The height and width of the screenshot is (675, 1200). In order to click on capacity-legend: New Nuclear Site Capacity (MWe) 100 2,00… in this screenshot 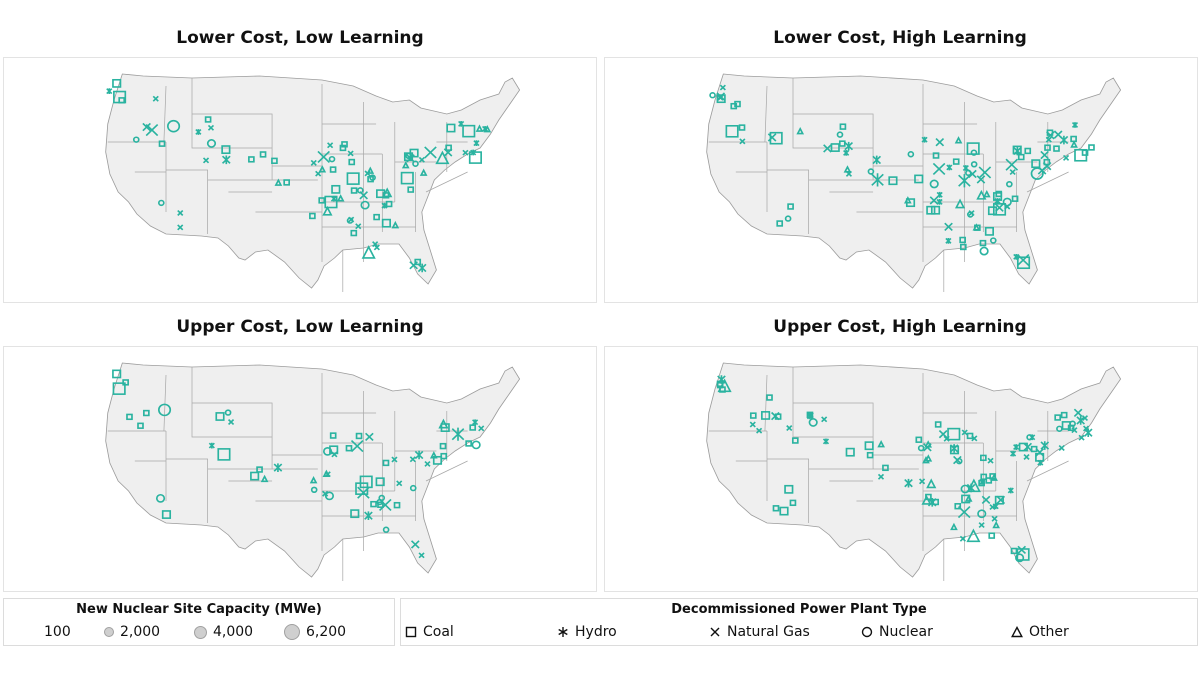, I will do `click(199, 622)`.